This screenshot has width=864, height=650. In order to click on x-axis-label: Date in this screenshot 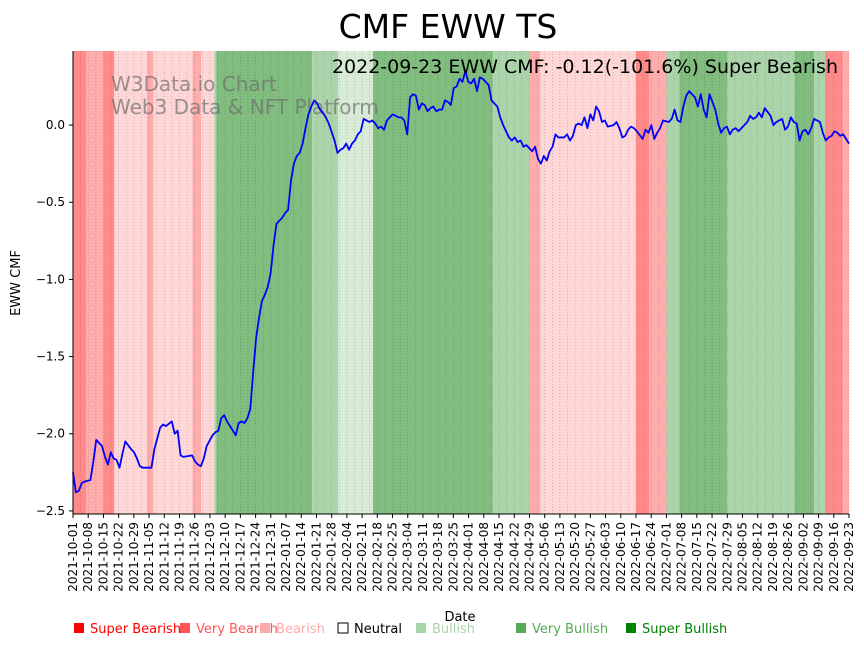, I will do `click(459, 617)`.